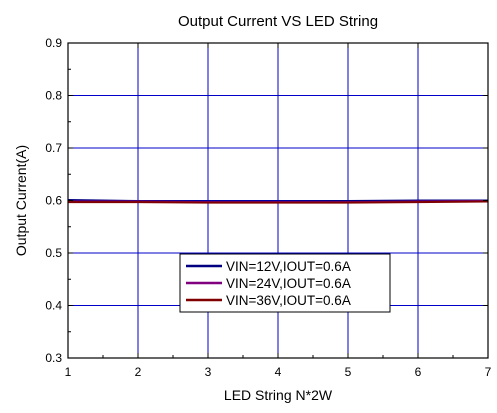  What do you see at coordinates (138, 372) in the screenshot?
I see `x-tick-label: 2` at bounding box center [138, 372].